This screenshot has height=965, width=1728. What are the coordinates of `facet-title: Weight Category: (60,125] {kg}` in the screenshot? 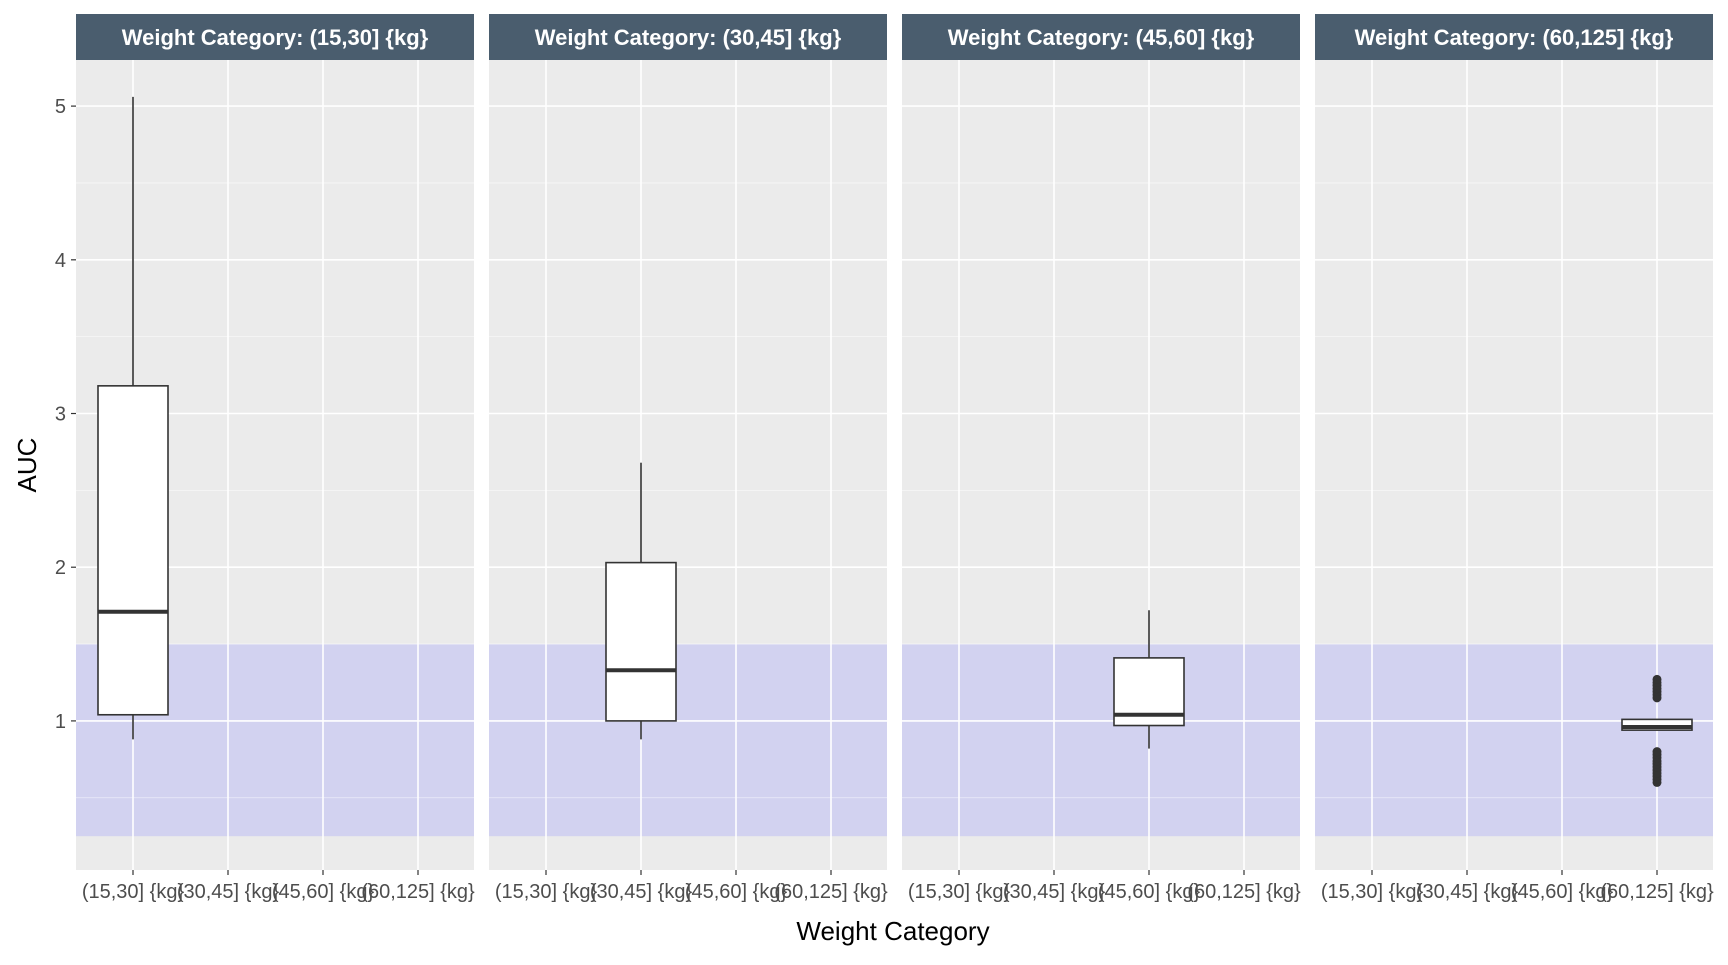 It's located at (1514, 37).